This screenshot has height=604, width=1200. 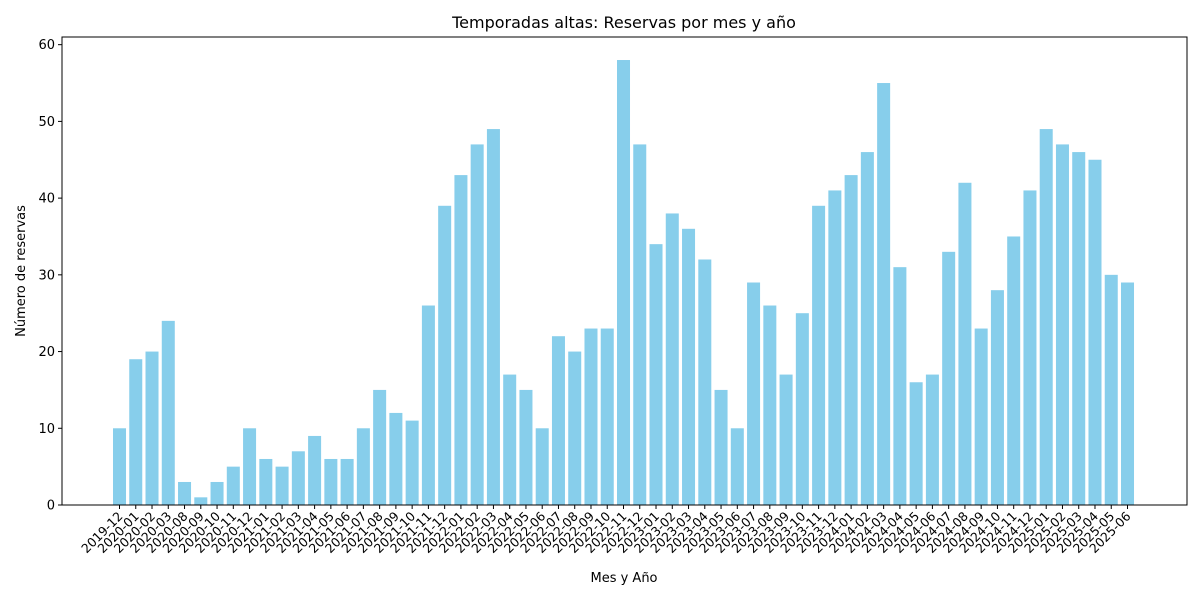 What do you see at coordinates (46, 122) in the screenshot?
I see `y-tick-label: 50` at bounding box center [46, 122].